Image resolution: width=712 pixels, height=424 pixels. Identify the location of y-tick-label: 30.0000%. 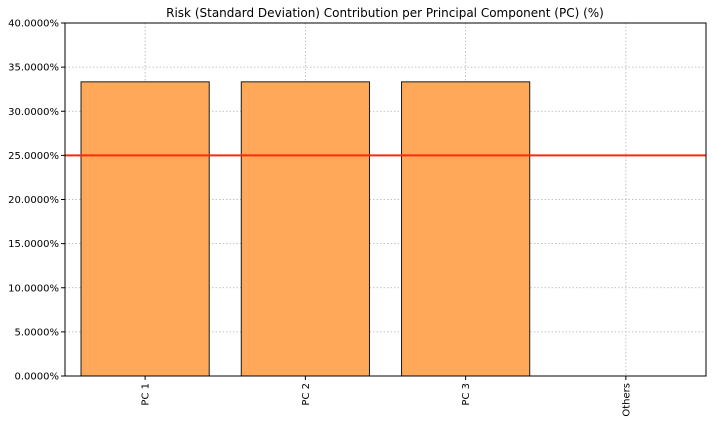
(33, 112).